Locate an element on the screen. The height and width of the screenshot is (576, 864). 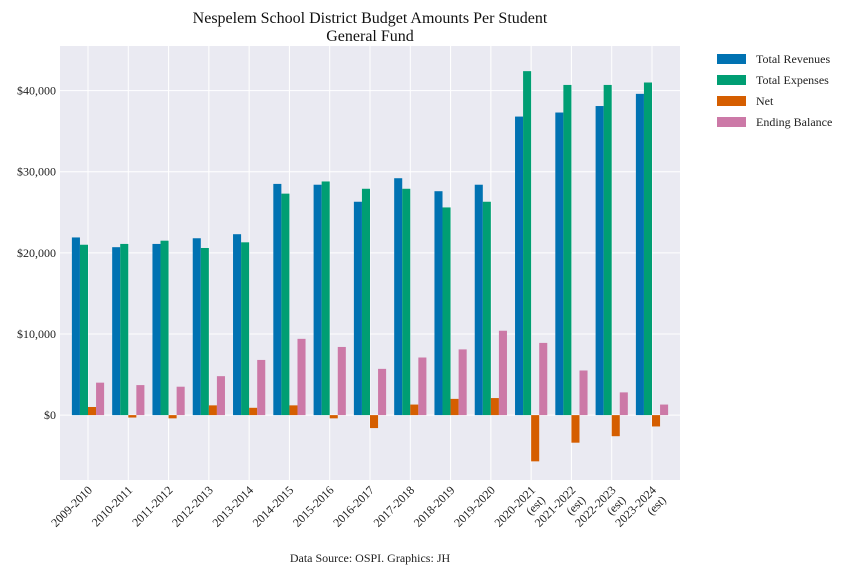
legend-label: Total Expenses is located at coordinates (792, 80).